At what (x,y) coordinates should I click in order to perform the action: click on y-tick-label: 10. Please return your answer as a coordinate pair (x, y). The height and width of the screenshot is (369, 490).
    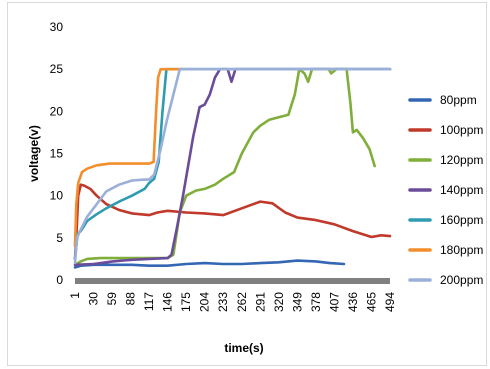
    Looking at the image, I should click on (57, 196).